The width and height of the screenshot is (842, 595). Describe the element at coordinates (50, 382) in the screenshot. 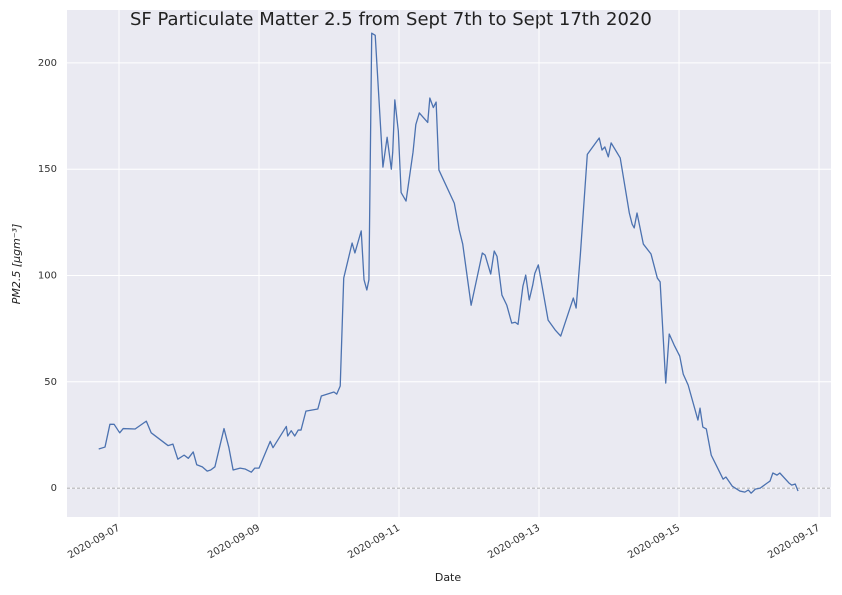

I see `y-tick-label: 50` at that location.